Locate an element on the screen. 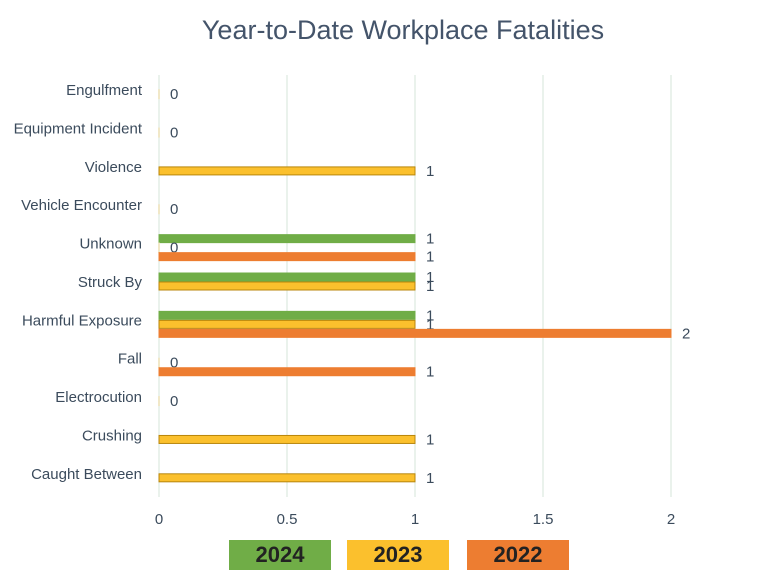  y-tick-label: Struck By is located at coordinates (110, 282).